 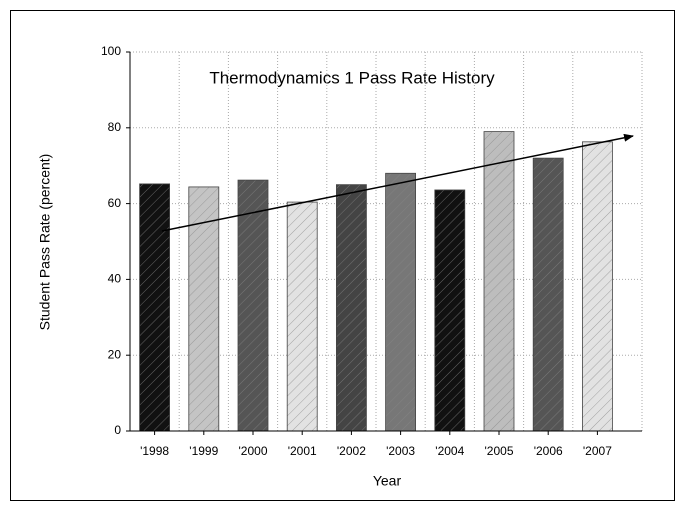 I want to click on x-tick-label: '1999, so click(x=203, y=451).